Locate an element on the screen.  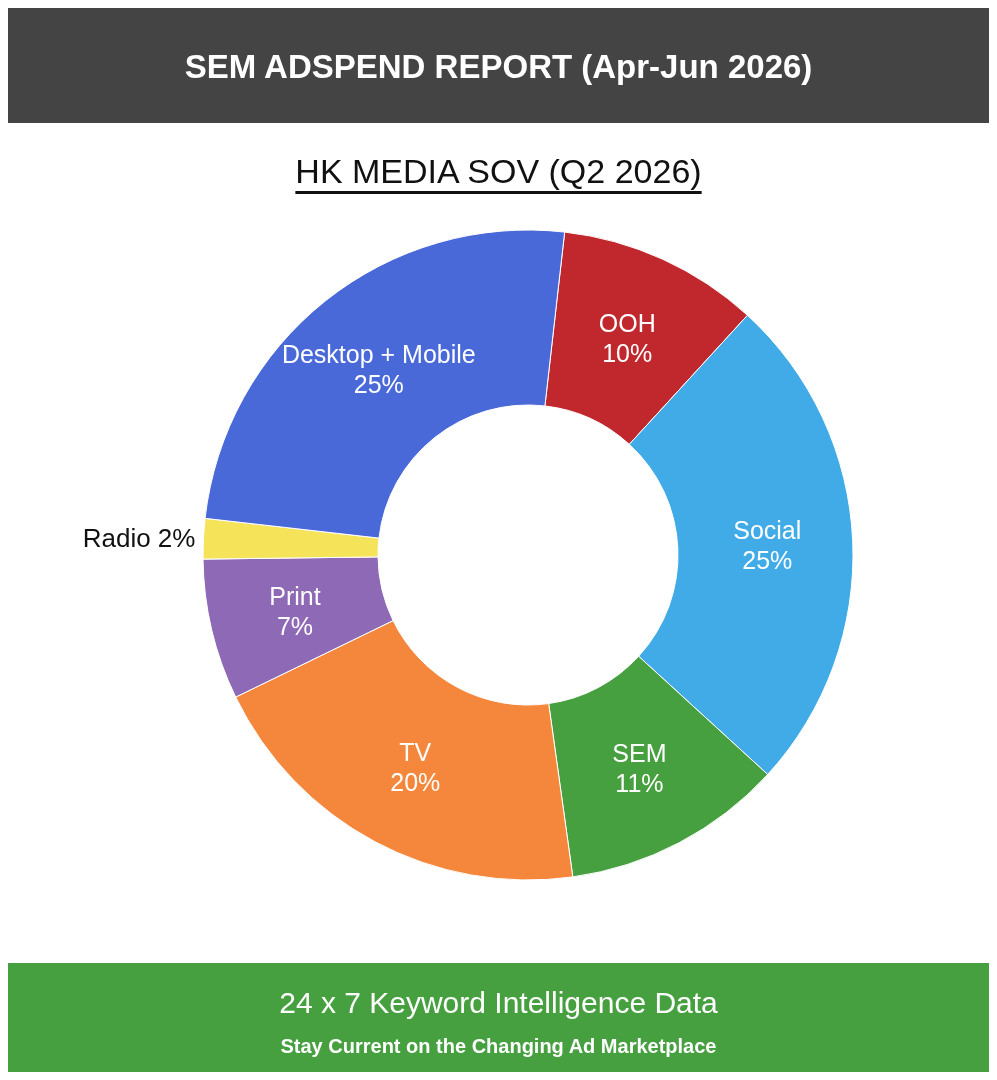
text: Stay Current on the Changing Ad Marketplace is located at coordinates (498, 1046).